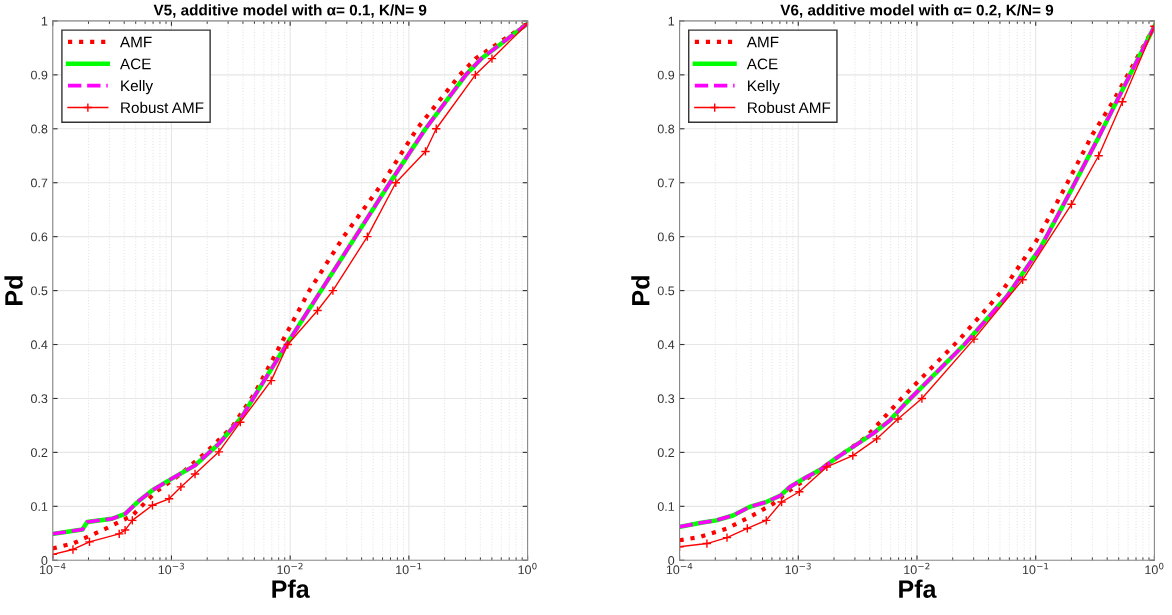  I want to click on chart-title: V5, additive model with α= 0.1, K/N= 9, so click(290, 11).